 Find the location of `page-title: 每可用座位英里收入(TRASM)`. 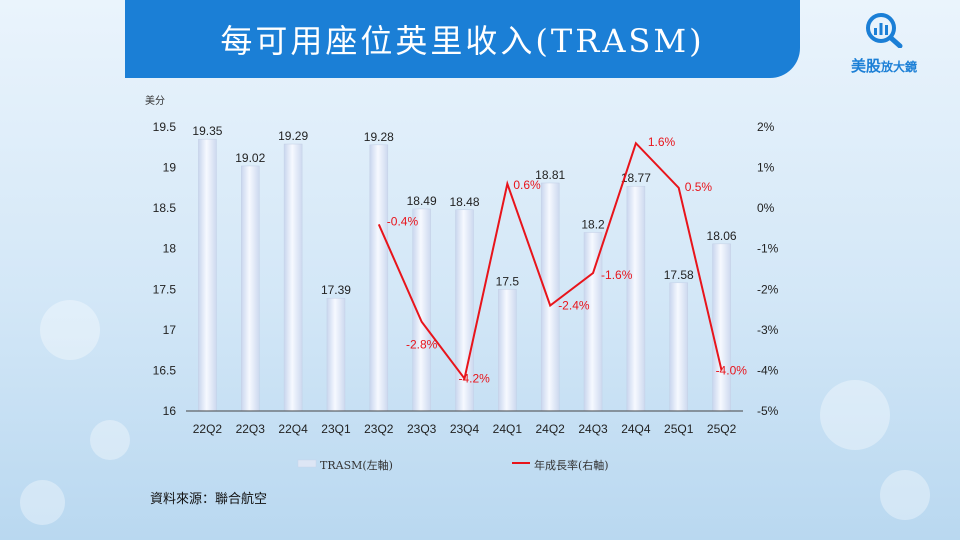

page-title: 每可用座位英里收入(TRASM) is located at coordinates (462, 41).